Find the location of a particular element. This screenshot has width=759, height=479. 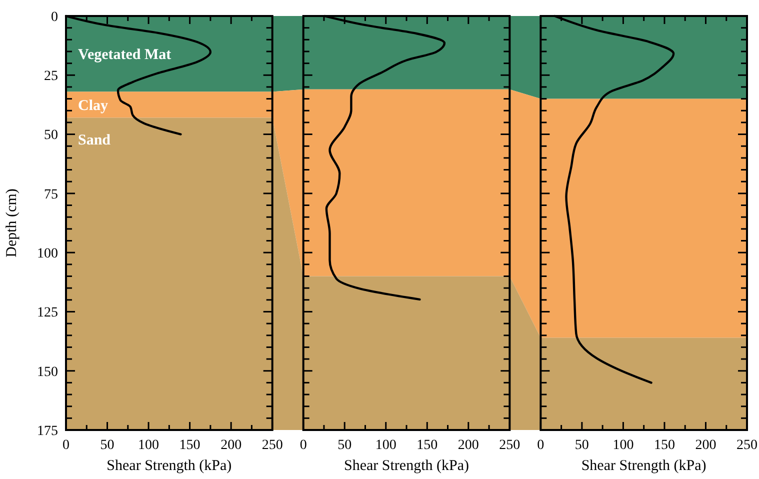

band-label: Clay is located at coordinates (93, 106).